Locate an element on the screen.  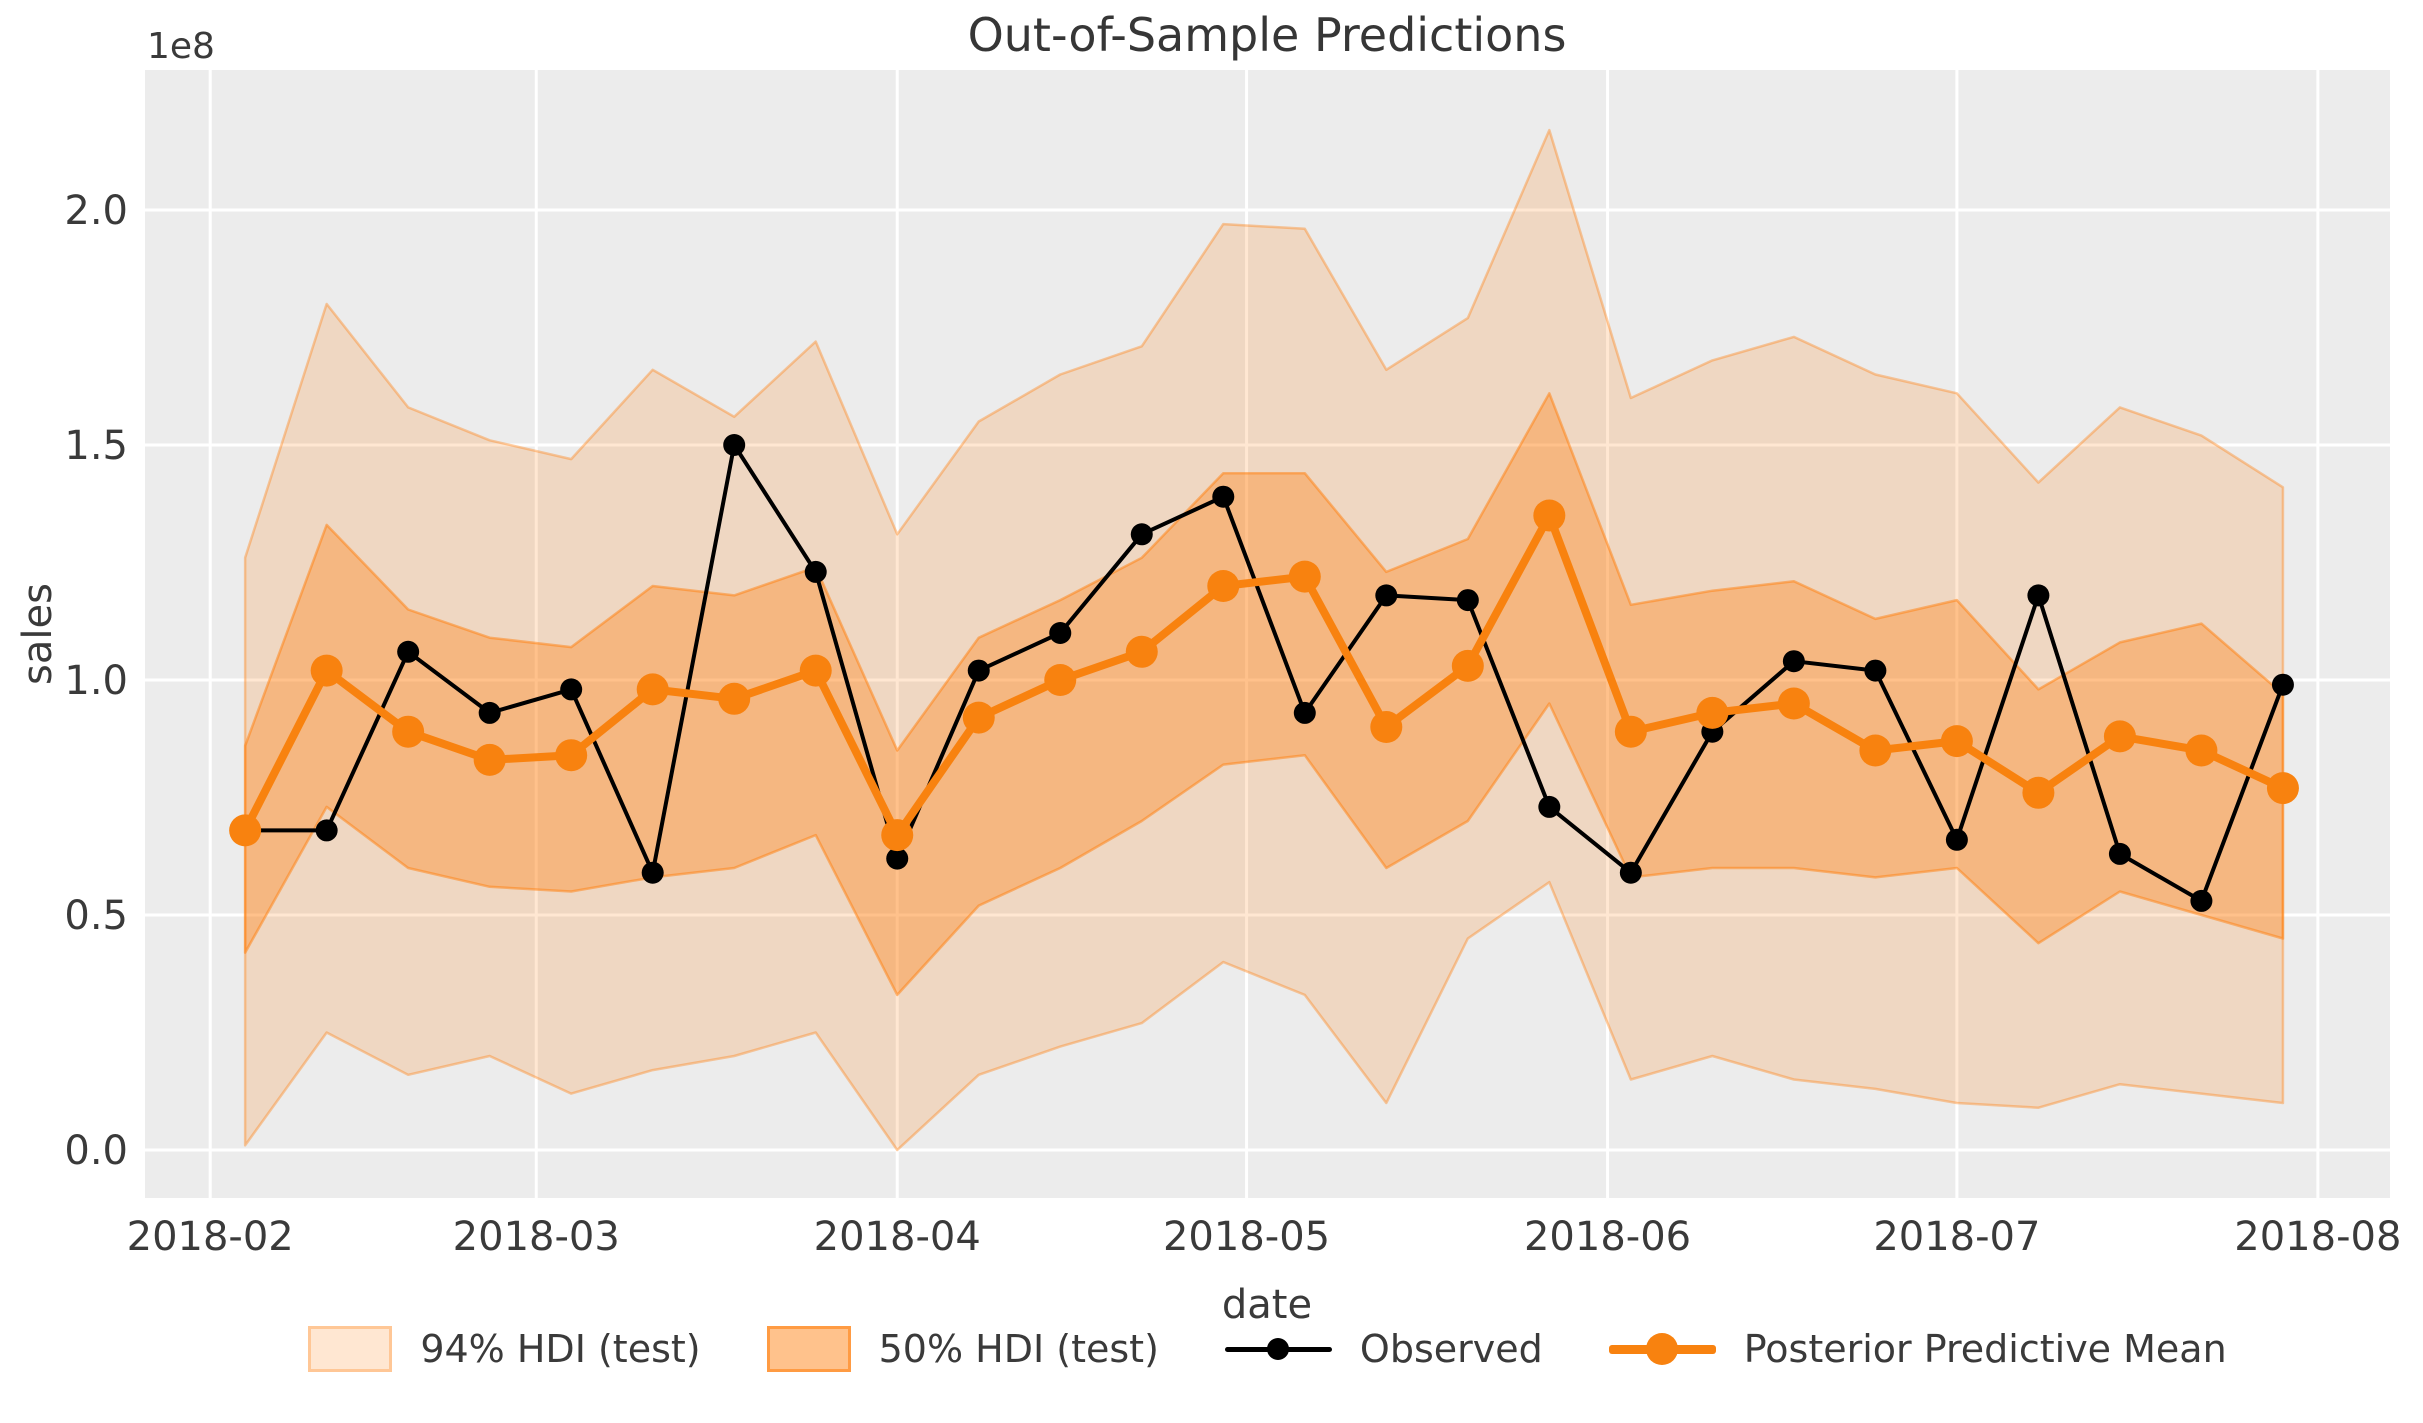
legend-item-hdi94: 94% HDI (test) is located at coordinates (504, 1349).